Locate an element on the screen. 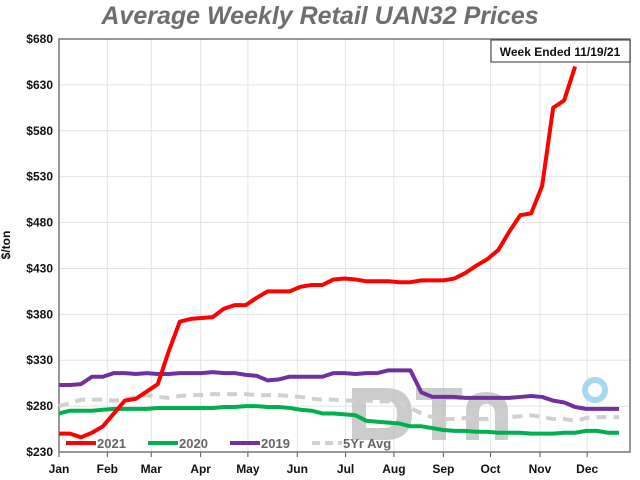  y-tick-label: $280 is located at coordinates (39, 406).